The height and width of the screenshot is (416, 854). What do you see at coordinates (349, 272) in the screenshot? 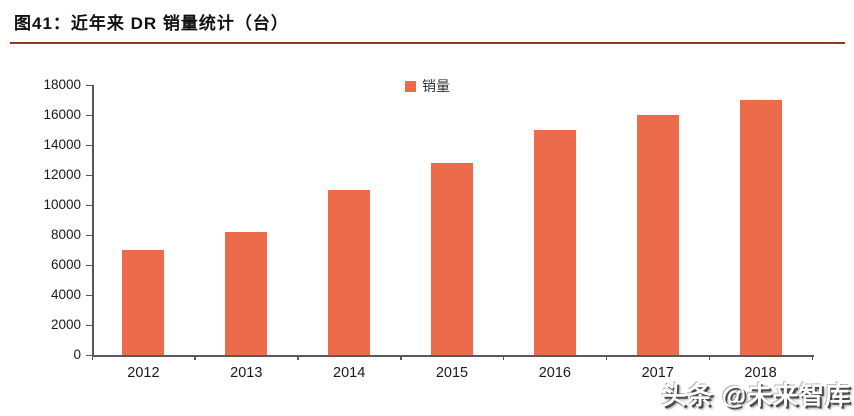
I see `bar-2014` at bounding box center [349, 272].